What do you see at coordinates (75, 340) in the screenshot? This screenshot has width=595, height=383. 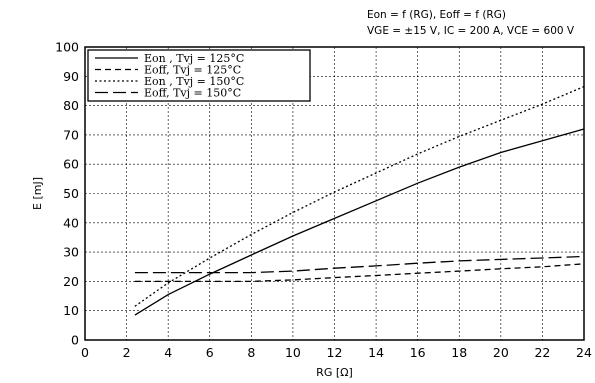 I see `y-tick-label: 0` at bounding box center [75, 340].